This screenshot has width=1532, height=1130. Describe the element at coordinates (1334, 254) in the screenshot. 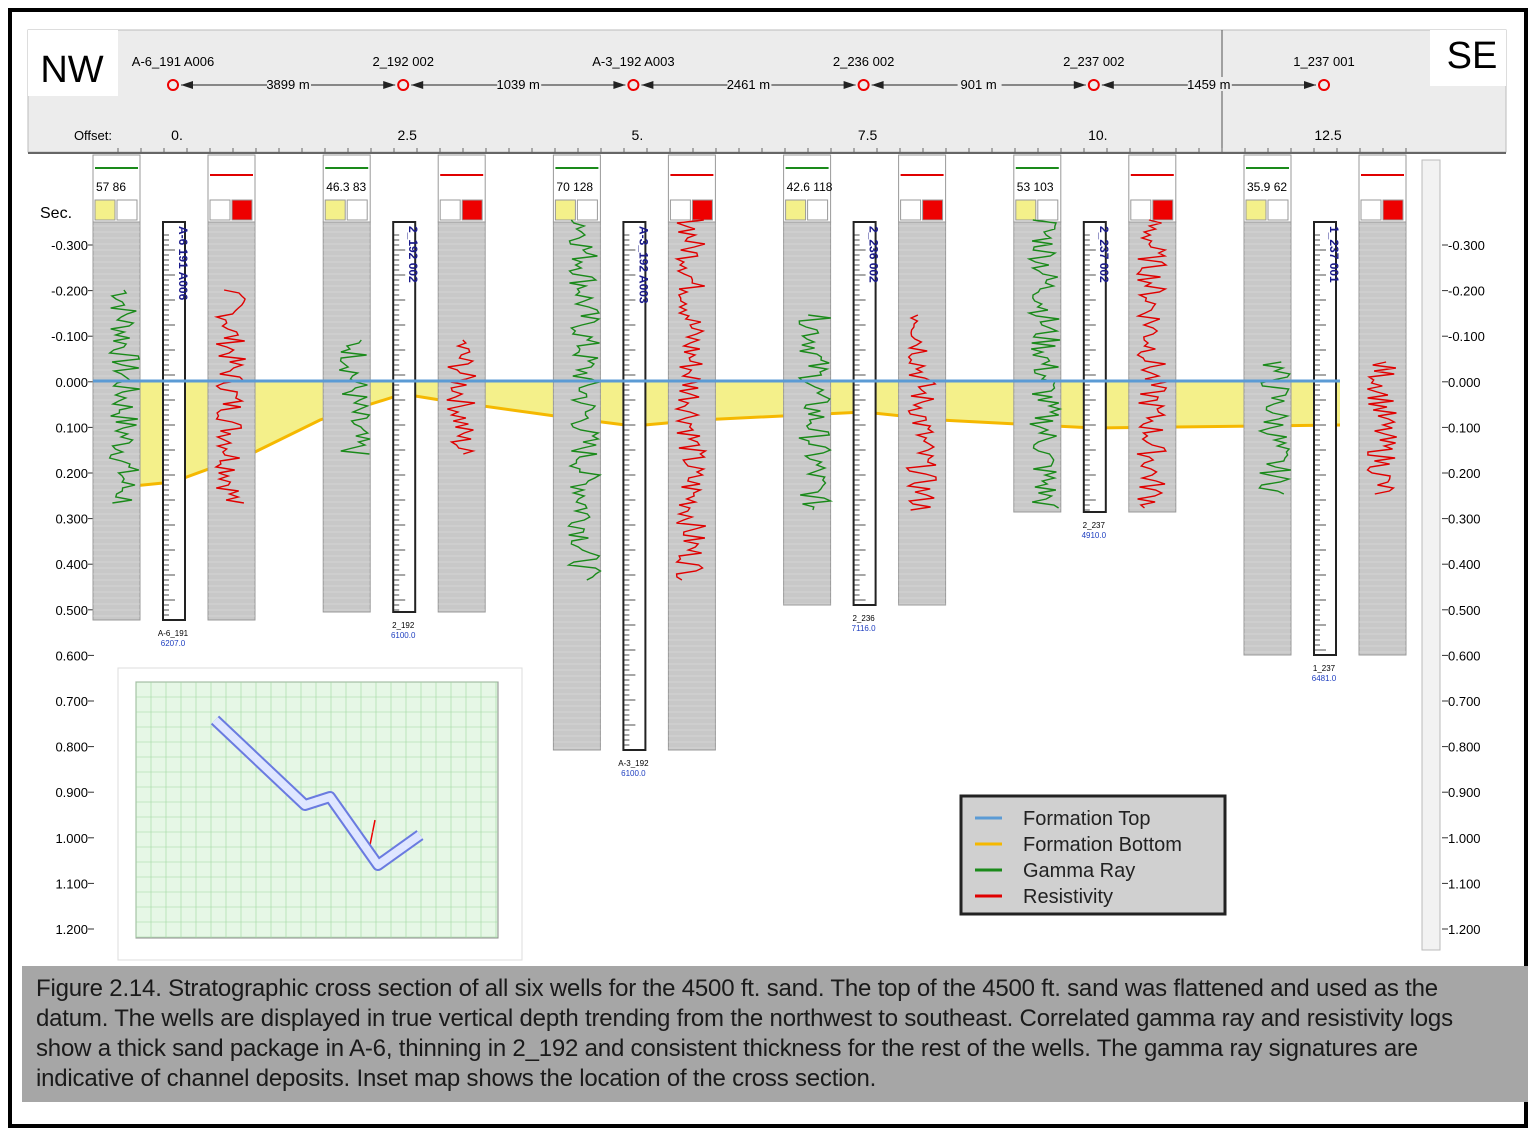

I see `track-label: 1_237 001` at that location.